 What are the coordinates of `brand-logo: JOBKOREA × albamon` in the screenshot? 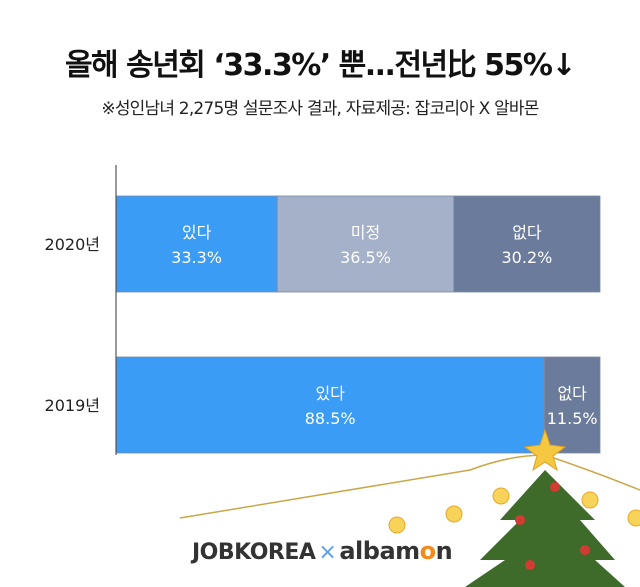 It's located at (322, 551).